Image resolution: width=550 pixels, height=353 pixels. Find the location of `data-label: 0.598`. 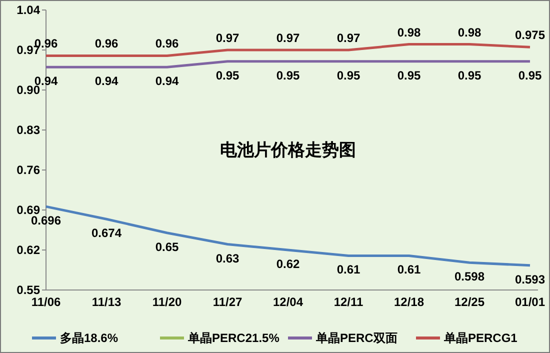

data-label: 0.598 is located at coordinates (469, 277).